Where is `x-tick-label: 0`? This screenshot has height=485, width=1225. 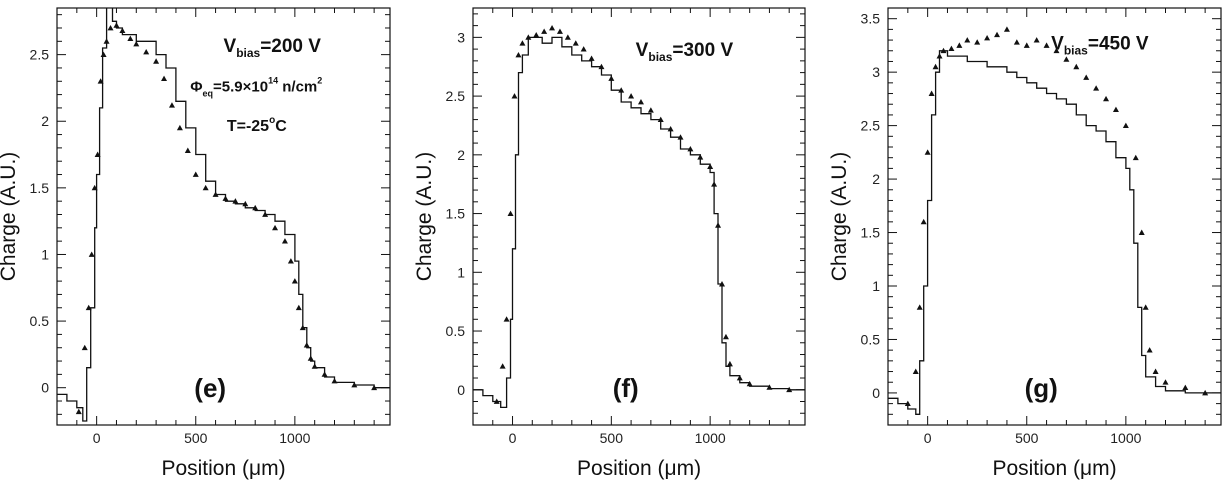
x-tick-label: 0 is located at coordinates (928, 438).